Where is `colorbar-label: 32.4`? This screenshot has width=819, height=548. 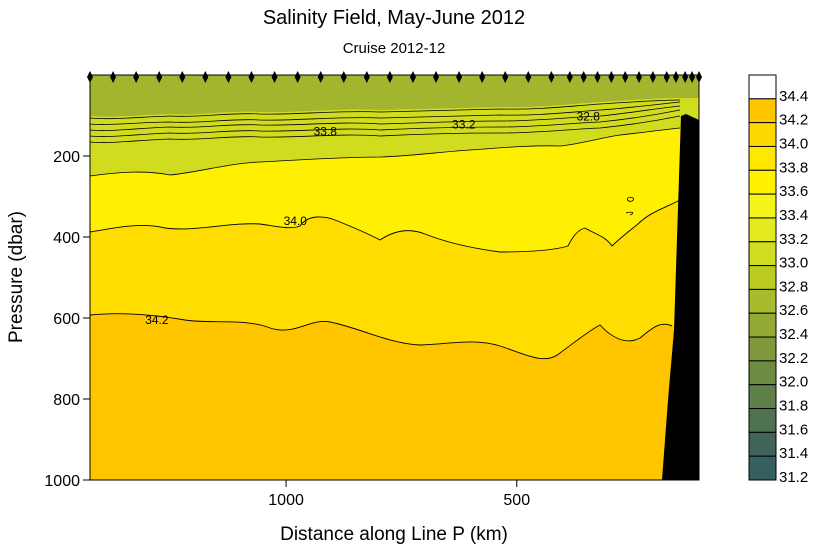
colorbar-label: 32.4 is located at coordinates (793, 334).